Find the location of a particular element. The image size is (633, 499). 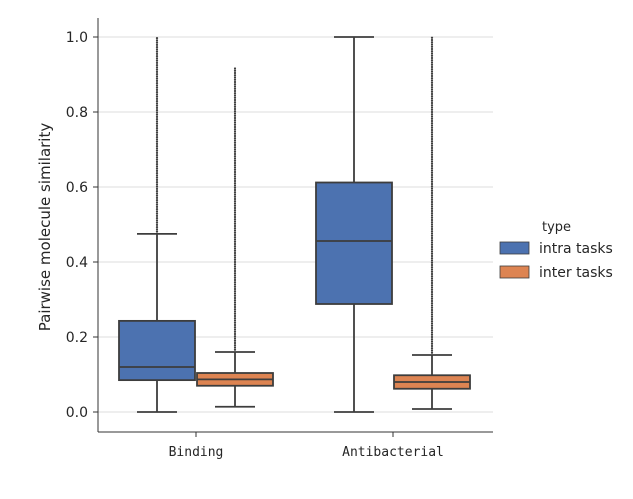

y-tick-label: 0.8 is located at coordinates (77, 113).